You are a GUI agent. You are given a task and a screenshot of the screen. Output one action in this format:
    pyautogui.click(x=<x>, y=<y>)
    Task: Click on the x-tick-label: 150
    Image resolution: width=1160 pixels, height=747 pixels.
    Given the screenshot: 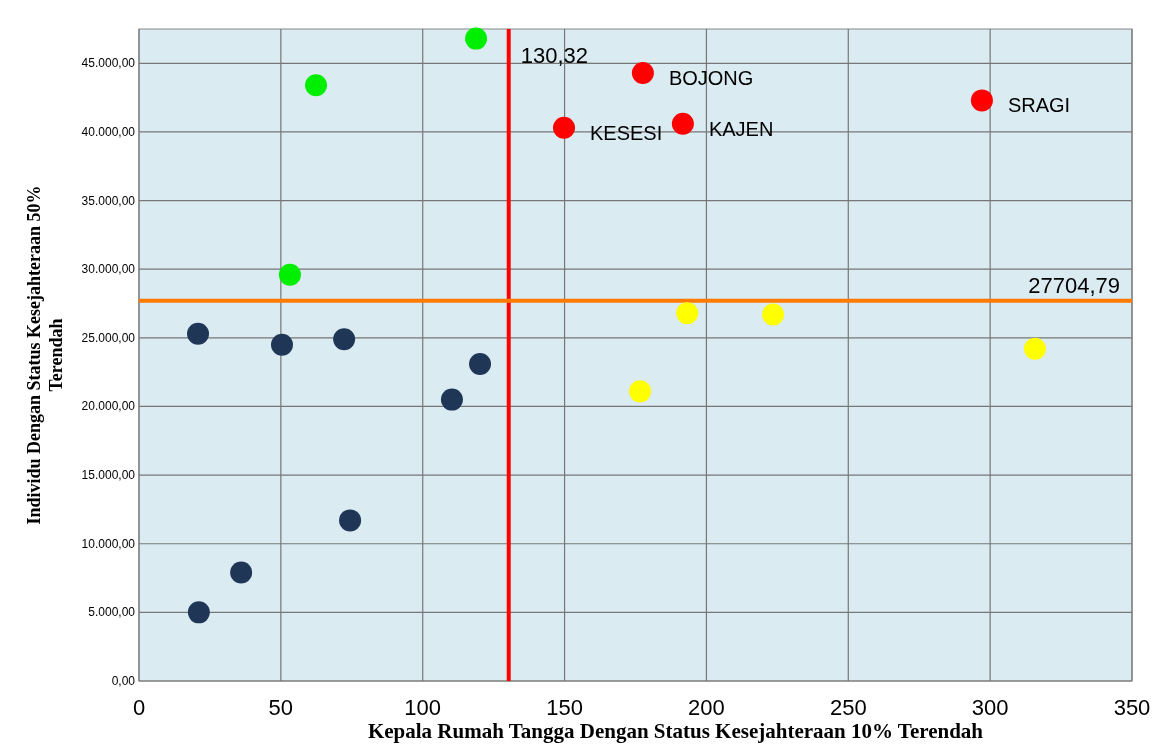 What is the action you would take?
    pyautogui.click(x=564, y=707)
    